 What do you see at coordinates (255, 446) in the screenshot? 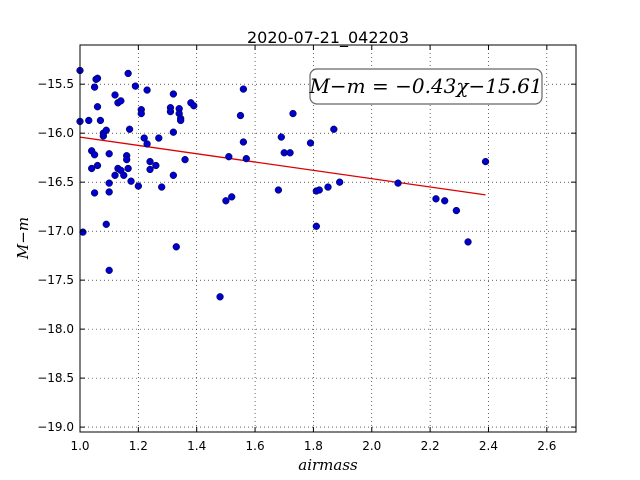
I see `x-tick-label: 1.6` at bounding box center [255, 446].